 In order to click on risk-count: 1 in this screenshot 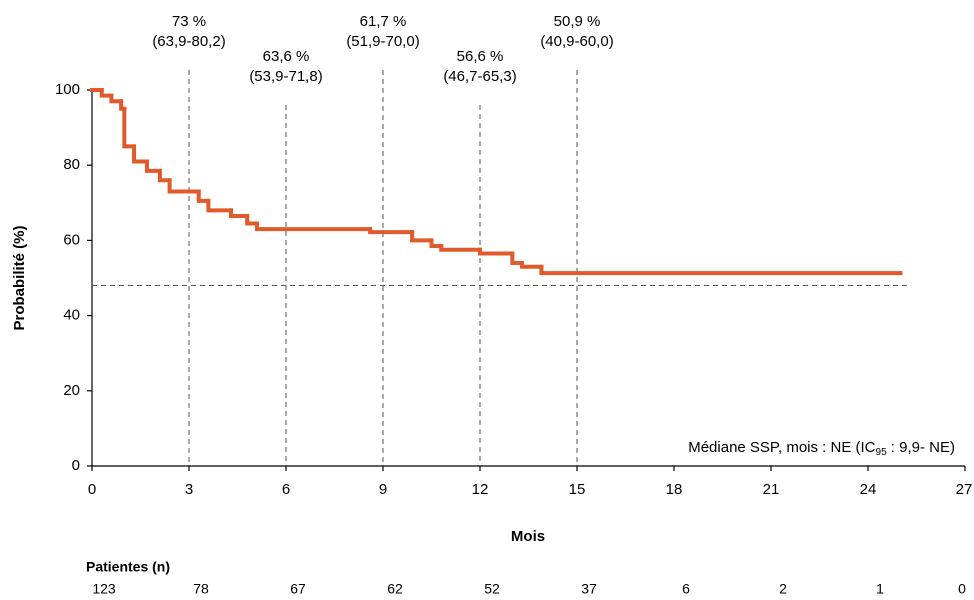, I will do `click(880, 589)`.